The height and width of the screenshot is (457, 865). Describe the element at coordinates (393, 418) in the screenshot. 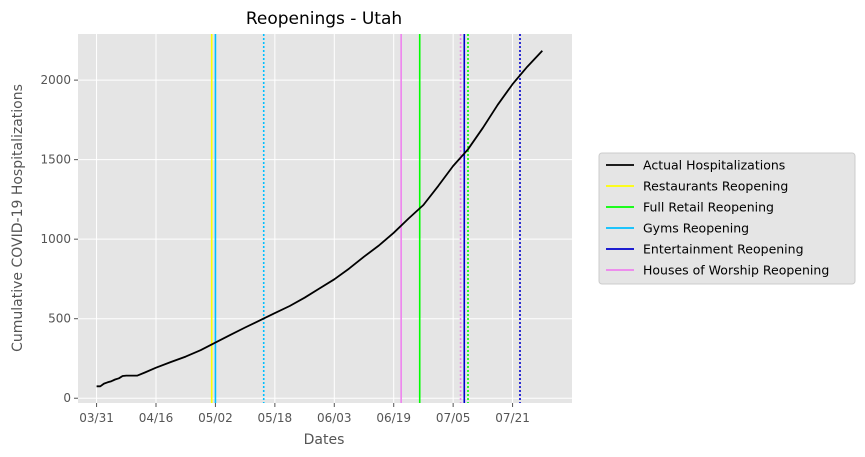

I see `x-tick-label: 06/19` at that location.